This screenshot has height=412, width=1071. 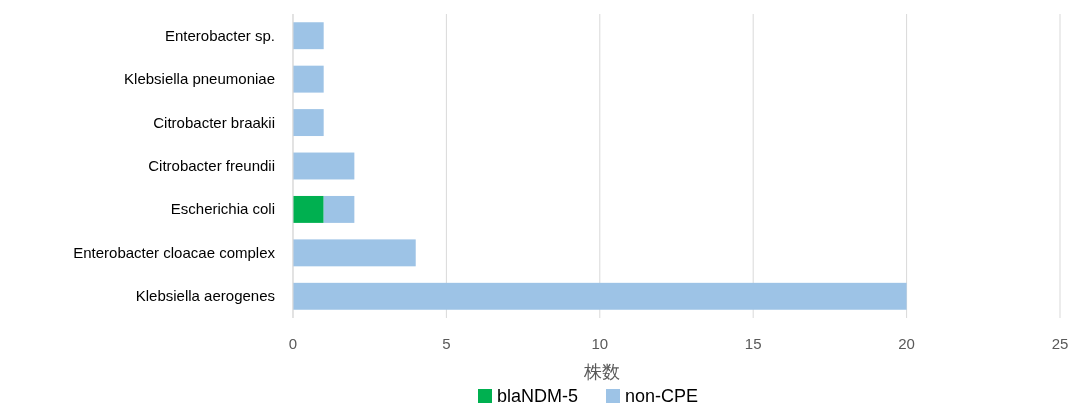 I want to click on y-tick-label: Citrobacter braakii, so click(x=214, y=122).